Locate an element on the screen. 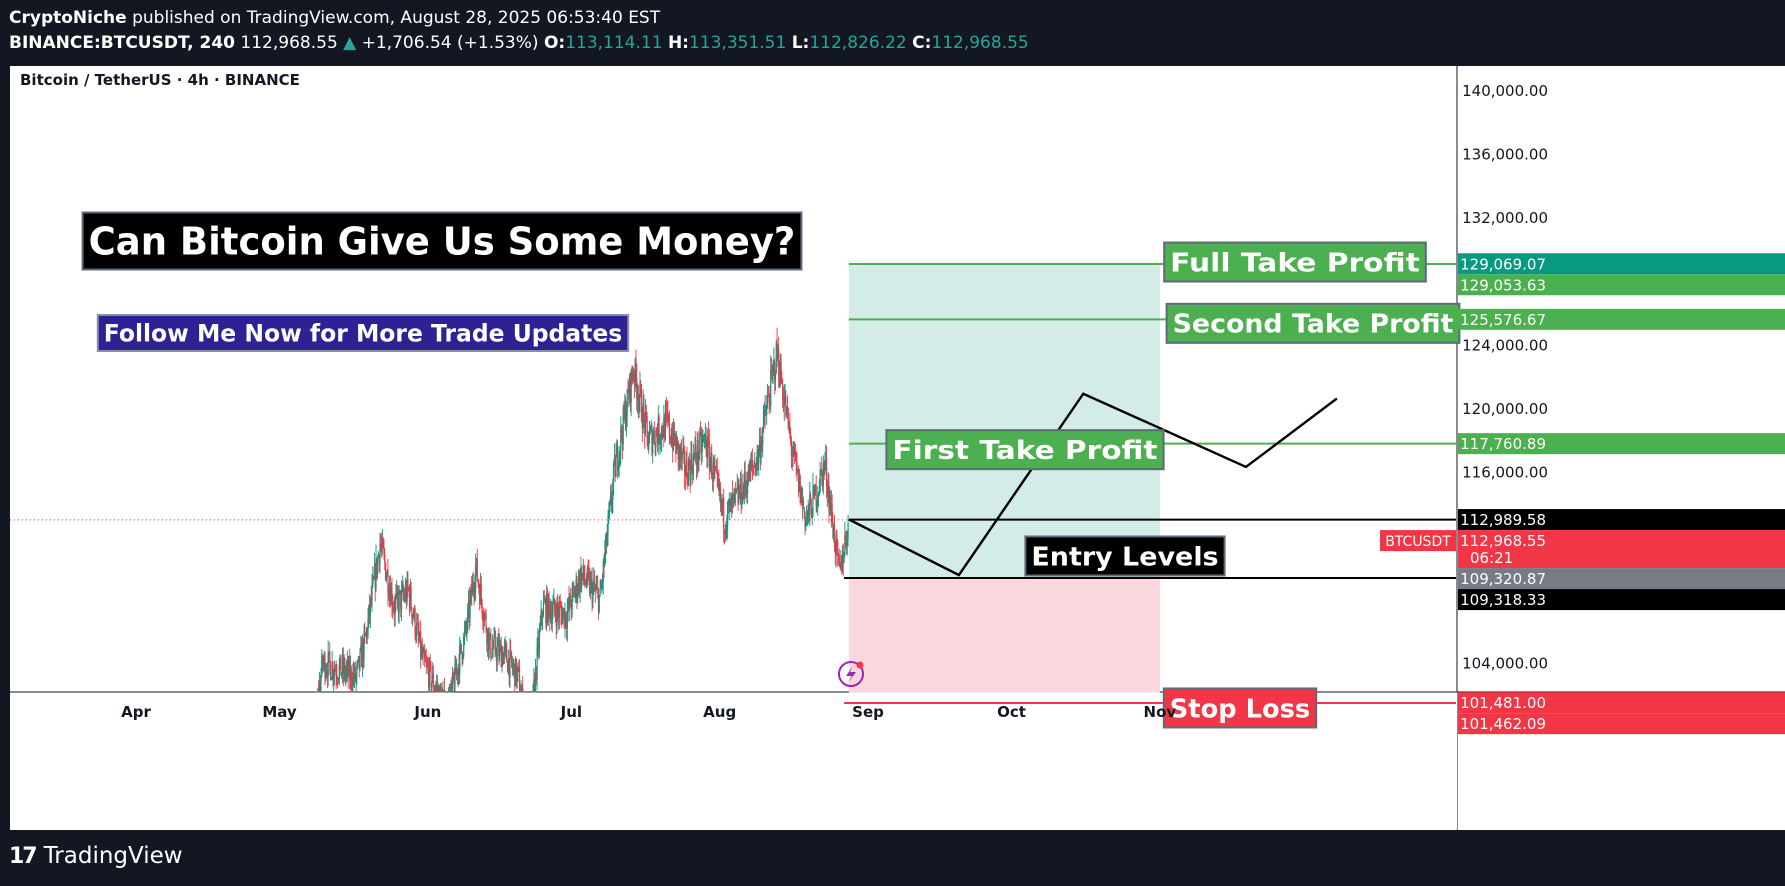 The height and width of the screenshot is (886, 1785). annotation-banner: Follow Me Now for More Trade Updates is located at coordinates (363, 333).